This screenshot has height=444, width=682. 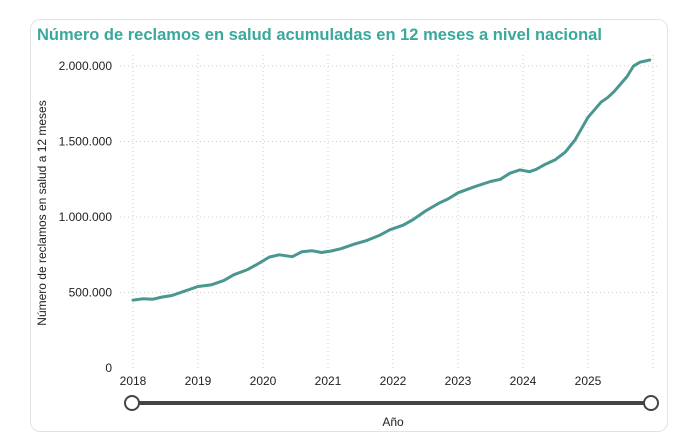 I want to click on x-axis-label: Año, so click(x=393, y=422).